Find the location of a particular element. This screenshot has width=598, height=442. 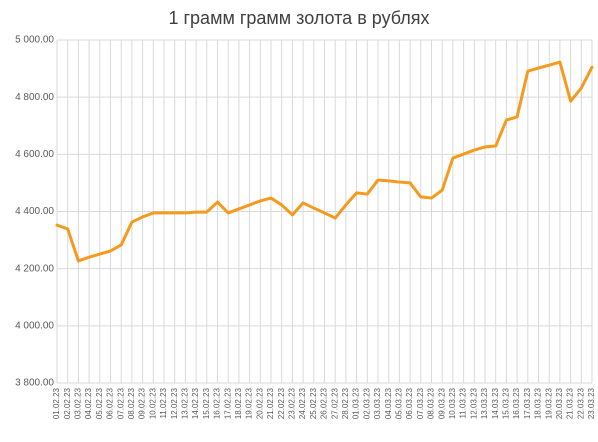

x-tick-label: 25.02.23 is located at coordinates (313, 403).